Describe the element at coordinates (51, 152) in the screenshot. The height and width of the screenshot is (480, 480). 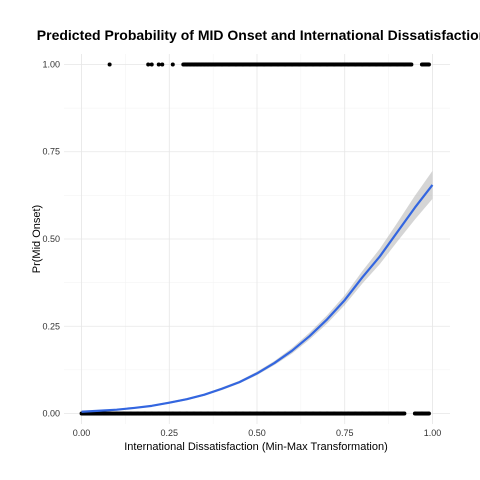
I see `y-tick-label: 0.75` at that location.